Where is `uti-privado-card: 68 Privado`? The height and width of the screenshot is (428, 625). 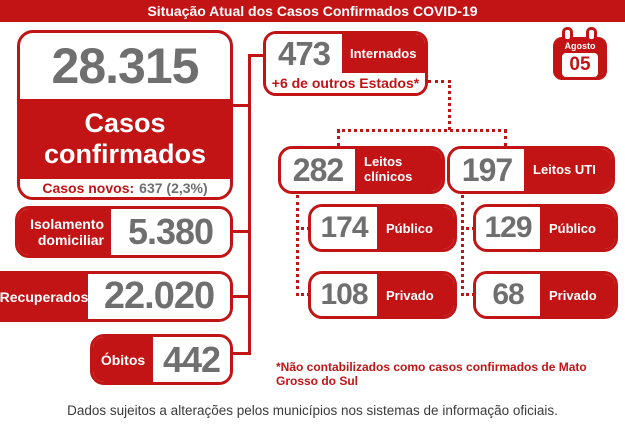 uti-privado-card: 68 Privado is located at coordinates (545, 295).